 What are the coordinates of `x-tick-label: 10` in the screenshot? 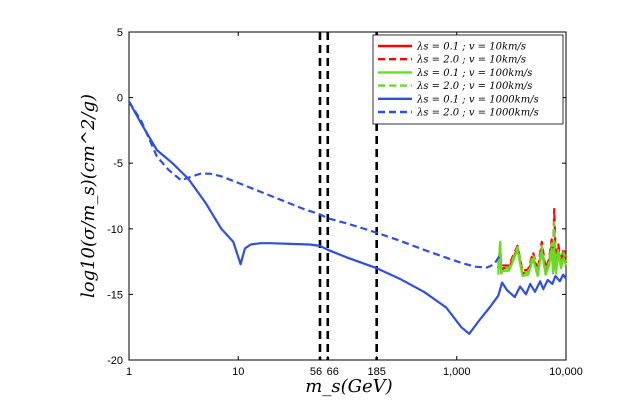 It's located at (238, 372).